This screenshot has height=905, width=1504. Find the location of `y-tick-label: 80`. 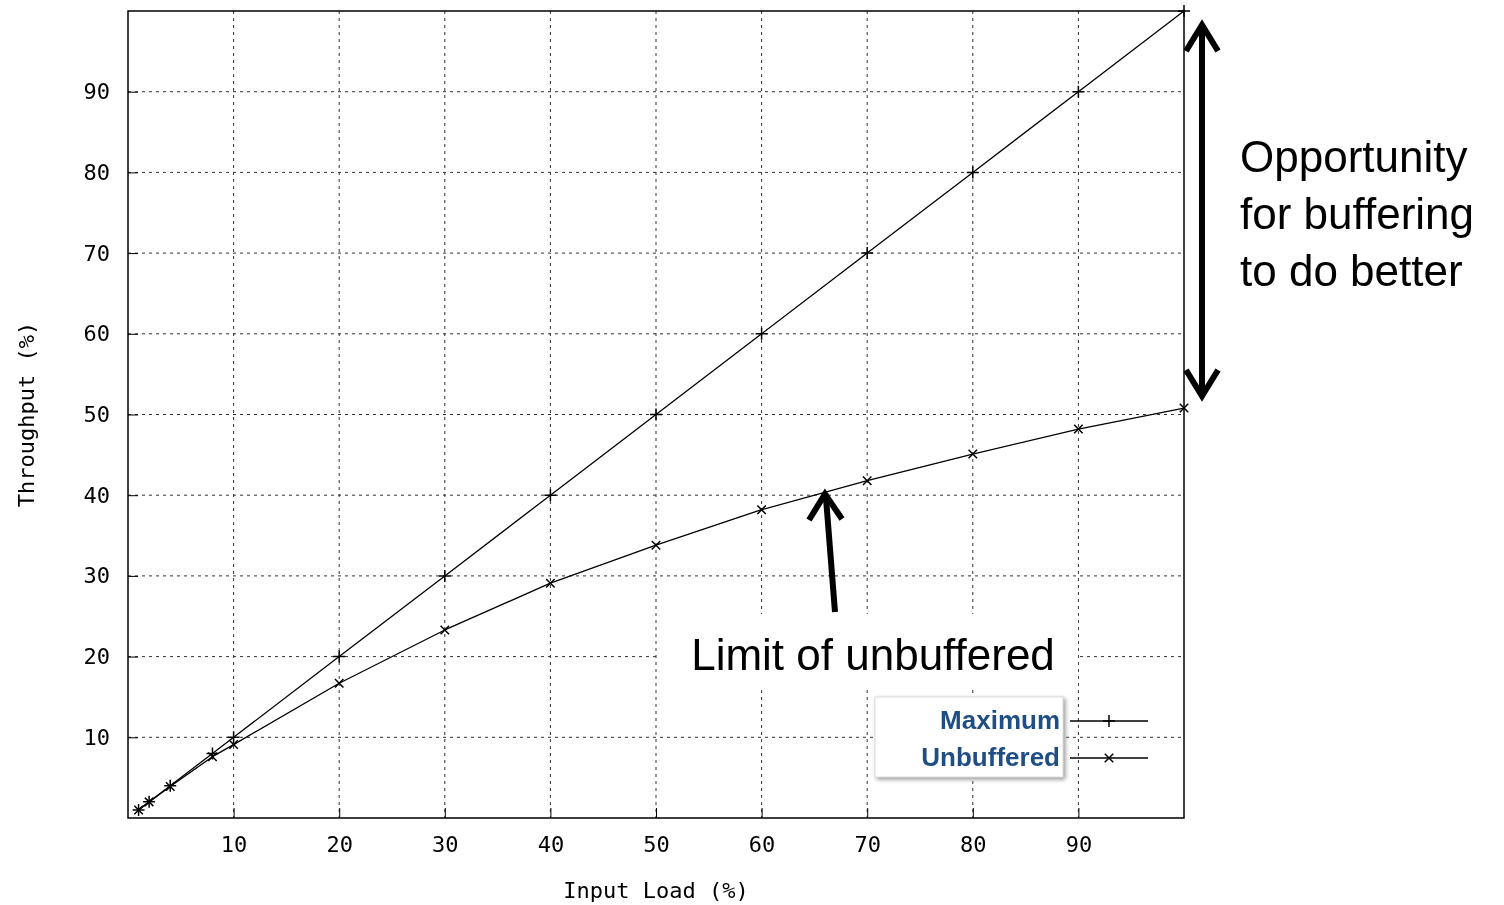

y-tick-label: 80 is located at coordinates (96, 172).